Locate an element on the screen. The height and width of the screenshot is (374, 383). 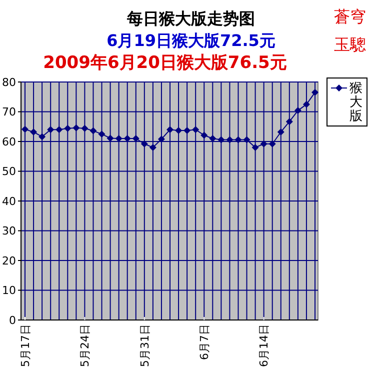
text: 蒼穹 is located at coordinates (350, 16).